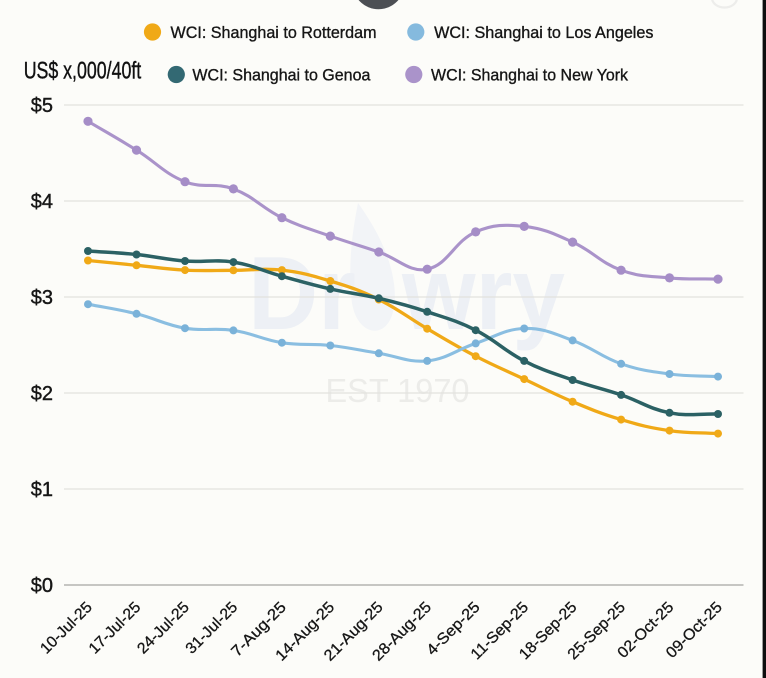 The image size is (766, 678). I want to click on svg-text: $1, so click(42, 490).